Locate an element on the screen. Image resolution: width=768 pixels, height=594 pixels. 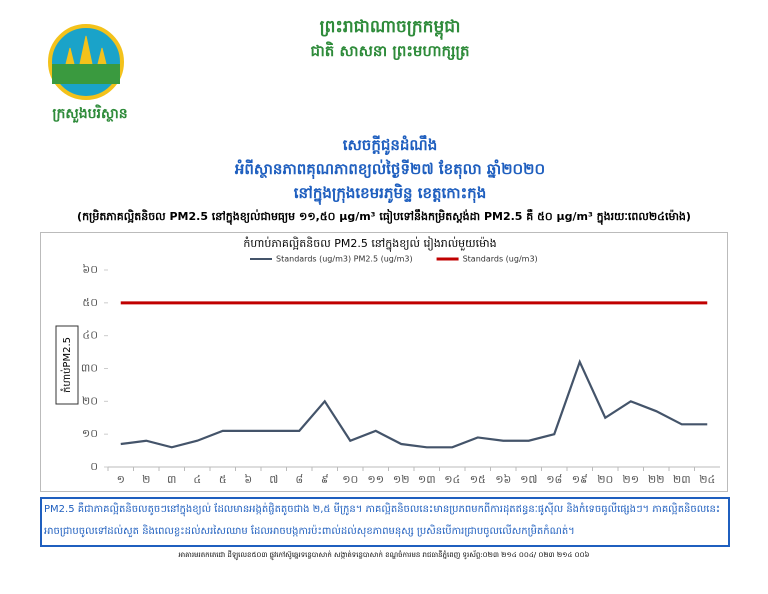
y-tick-label: ០ is located at coordinates (94, 466).